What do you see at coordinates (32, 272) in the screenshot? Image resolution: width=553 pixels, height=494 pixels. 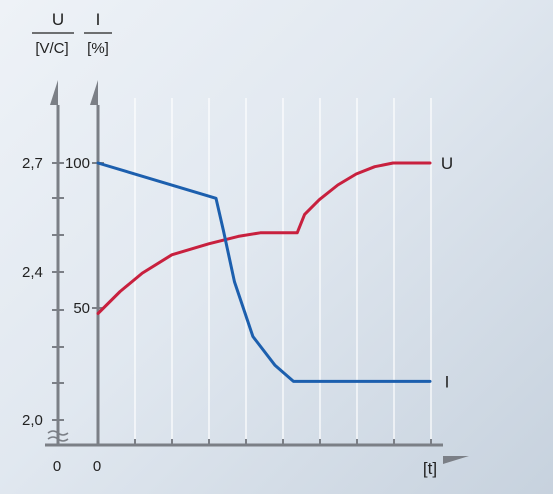 I see `left-axis-tick-label: 2,4` at bounding box center [32, 272].